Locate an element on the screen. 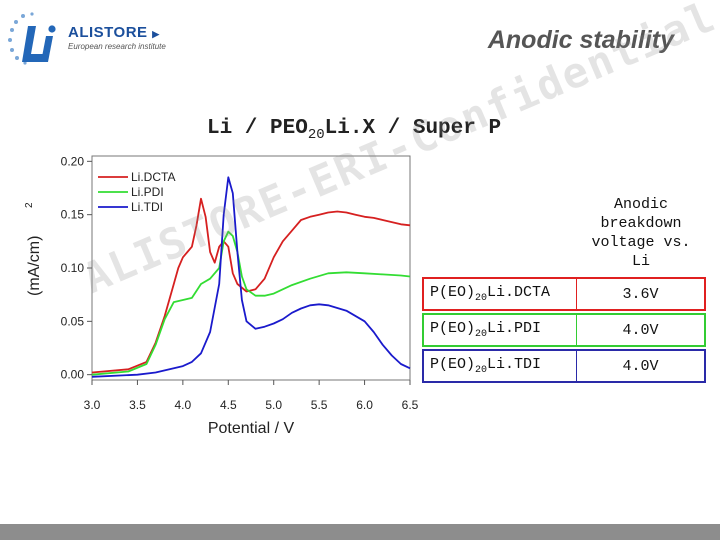  logo-subtitle: European research institute is located at coordinates (117, 46).